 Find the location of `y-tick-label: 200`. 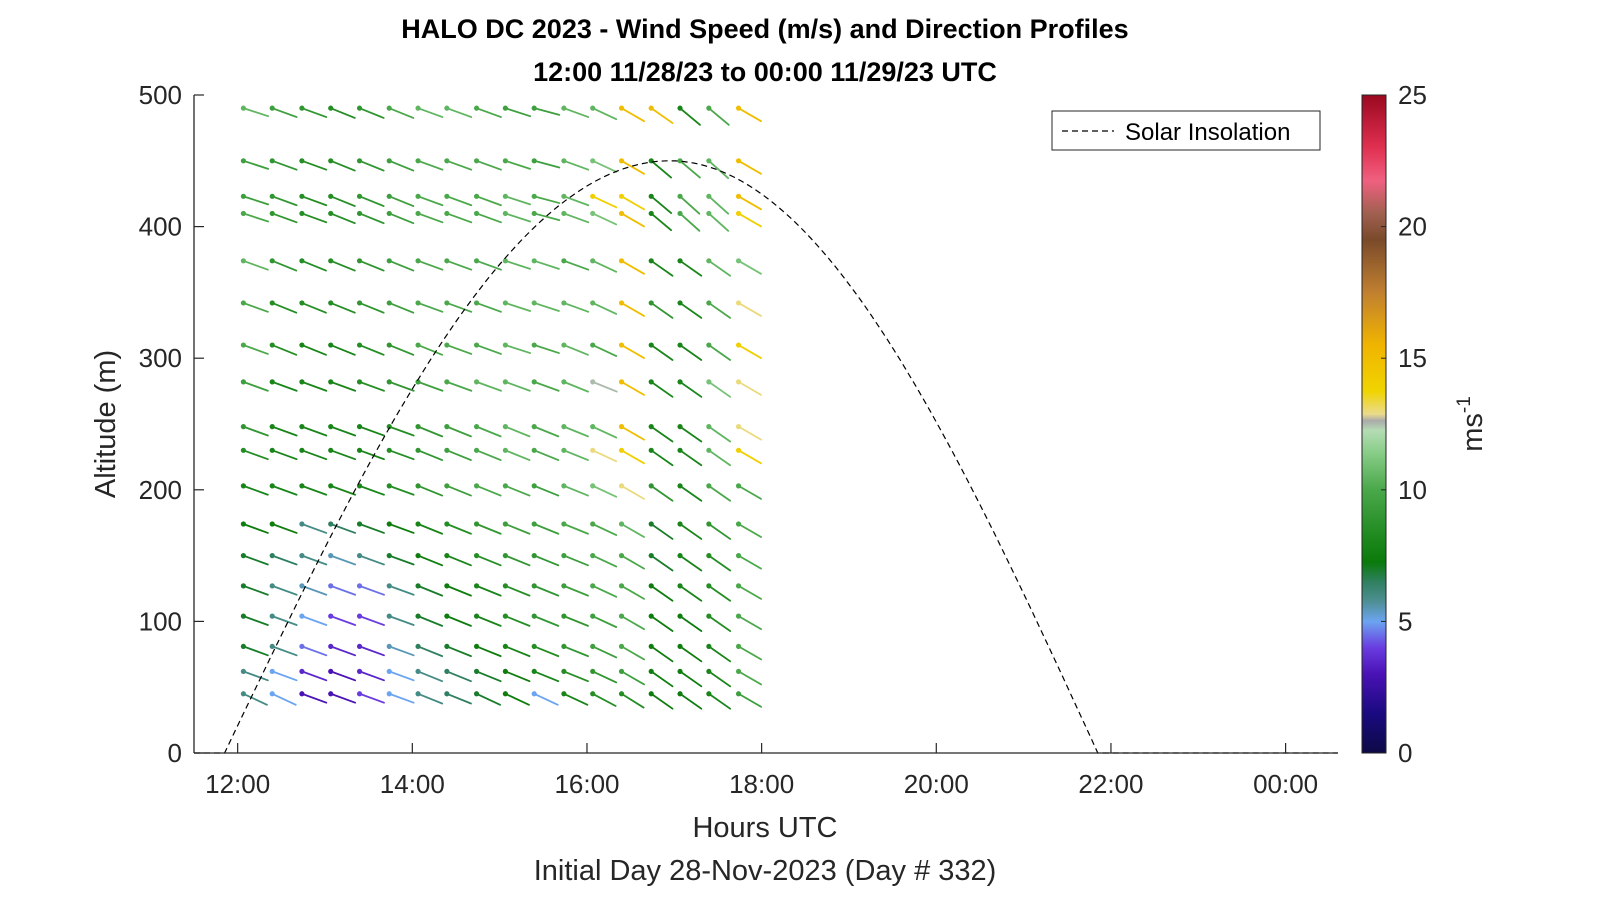

y-tick-label: 200 is located at coordinates (160, 490).